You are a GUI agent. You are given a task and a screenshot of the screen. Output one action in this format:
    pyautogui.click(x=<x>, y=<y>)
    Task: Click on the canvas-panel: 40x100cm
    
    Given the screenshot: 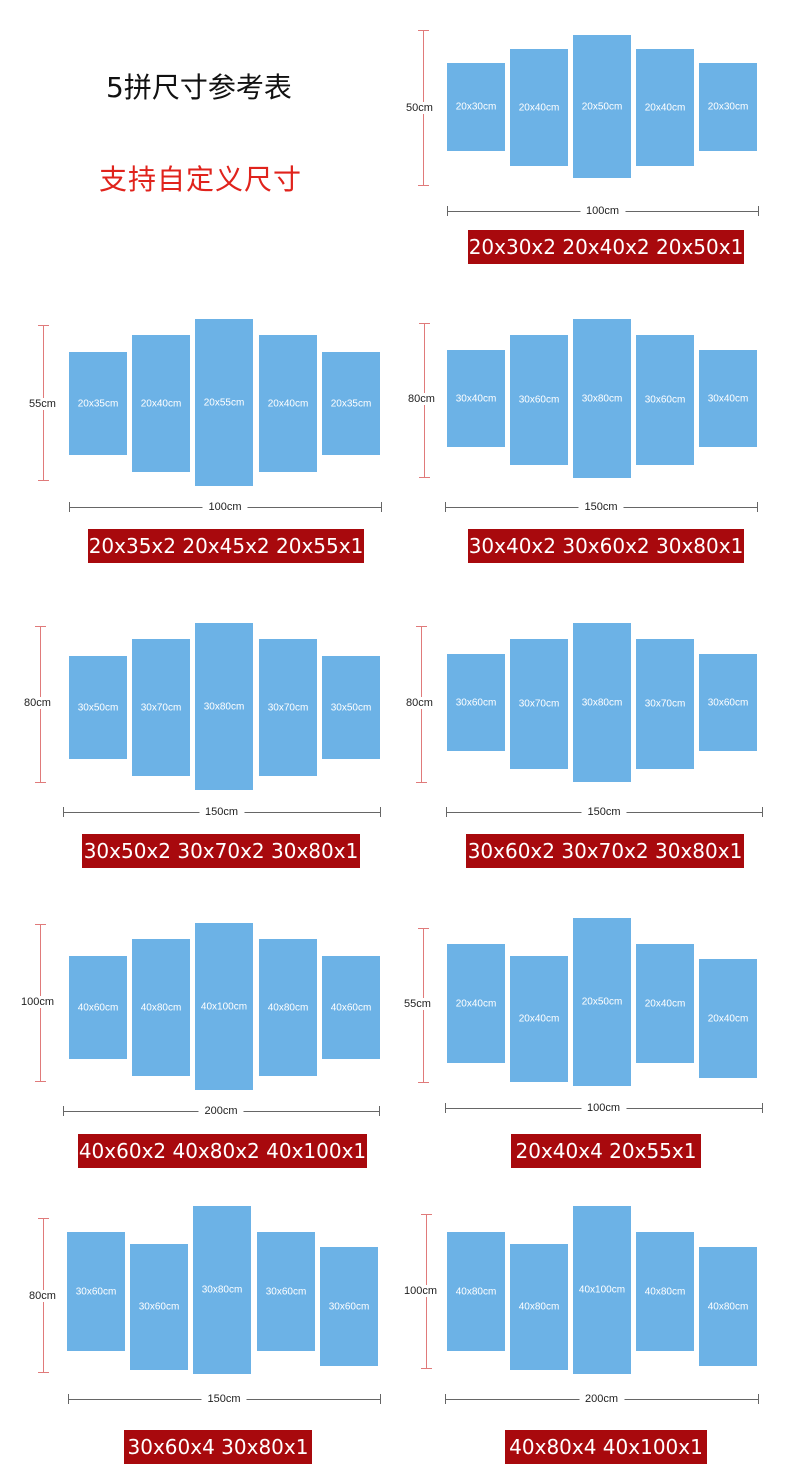 What is the action you would take?
    pyautogui.click(x=224, y=1006)
    